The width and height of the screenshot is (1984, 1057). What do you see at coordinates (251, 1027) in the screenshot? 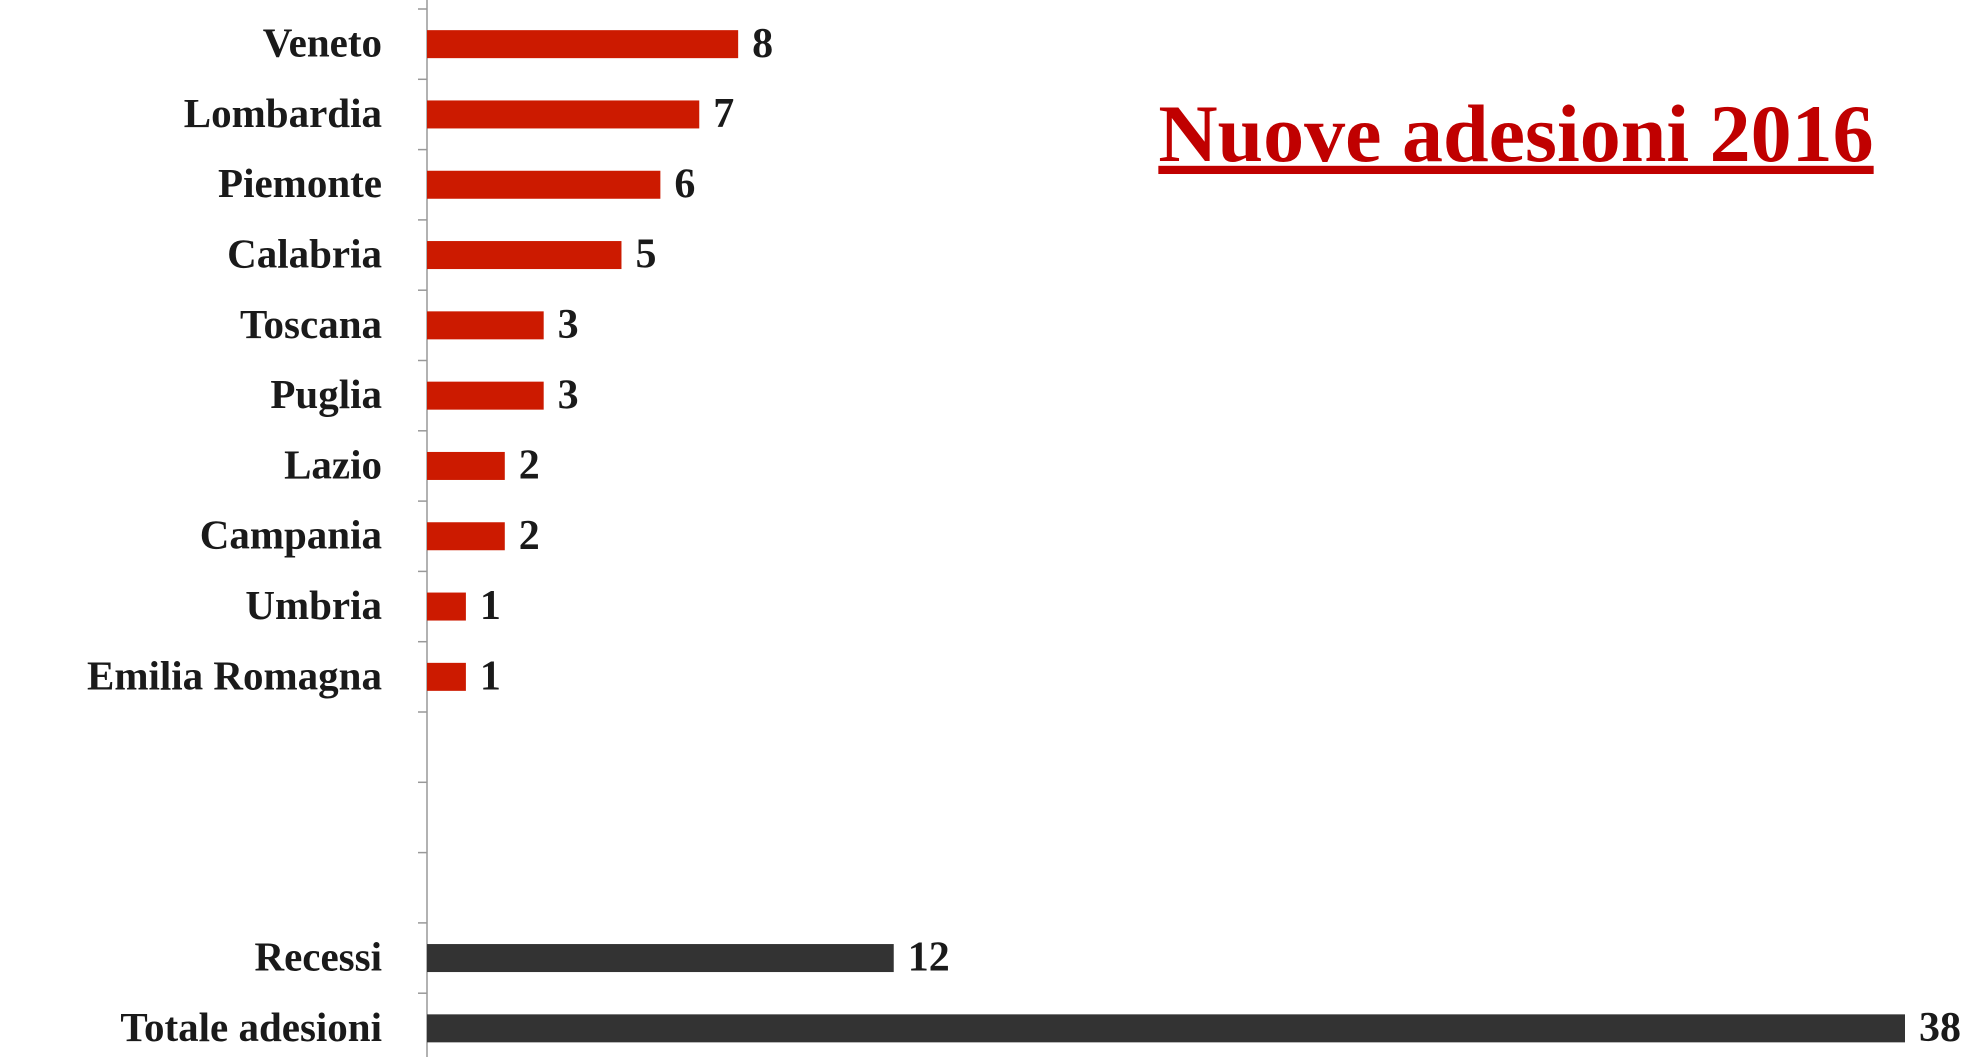
I see `y-tick-label: Totale adesioni` at bounding box center [251, 1027].